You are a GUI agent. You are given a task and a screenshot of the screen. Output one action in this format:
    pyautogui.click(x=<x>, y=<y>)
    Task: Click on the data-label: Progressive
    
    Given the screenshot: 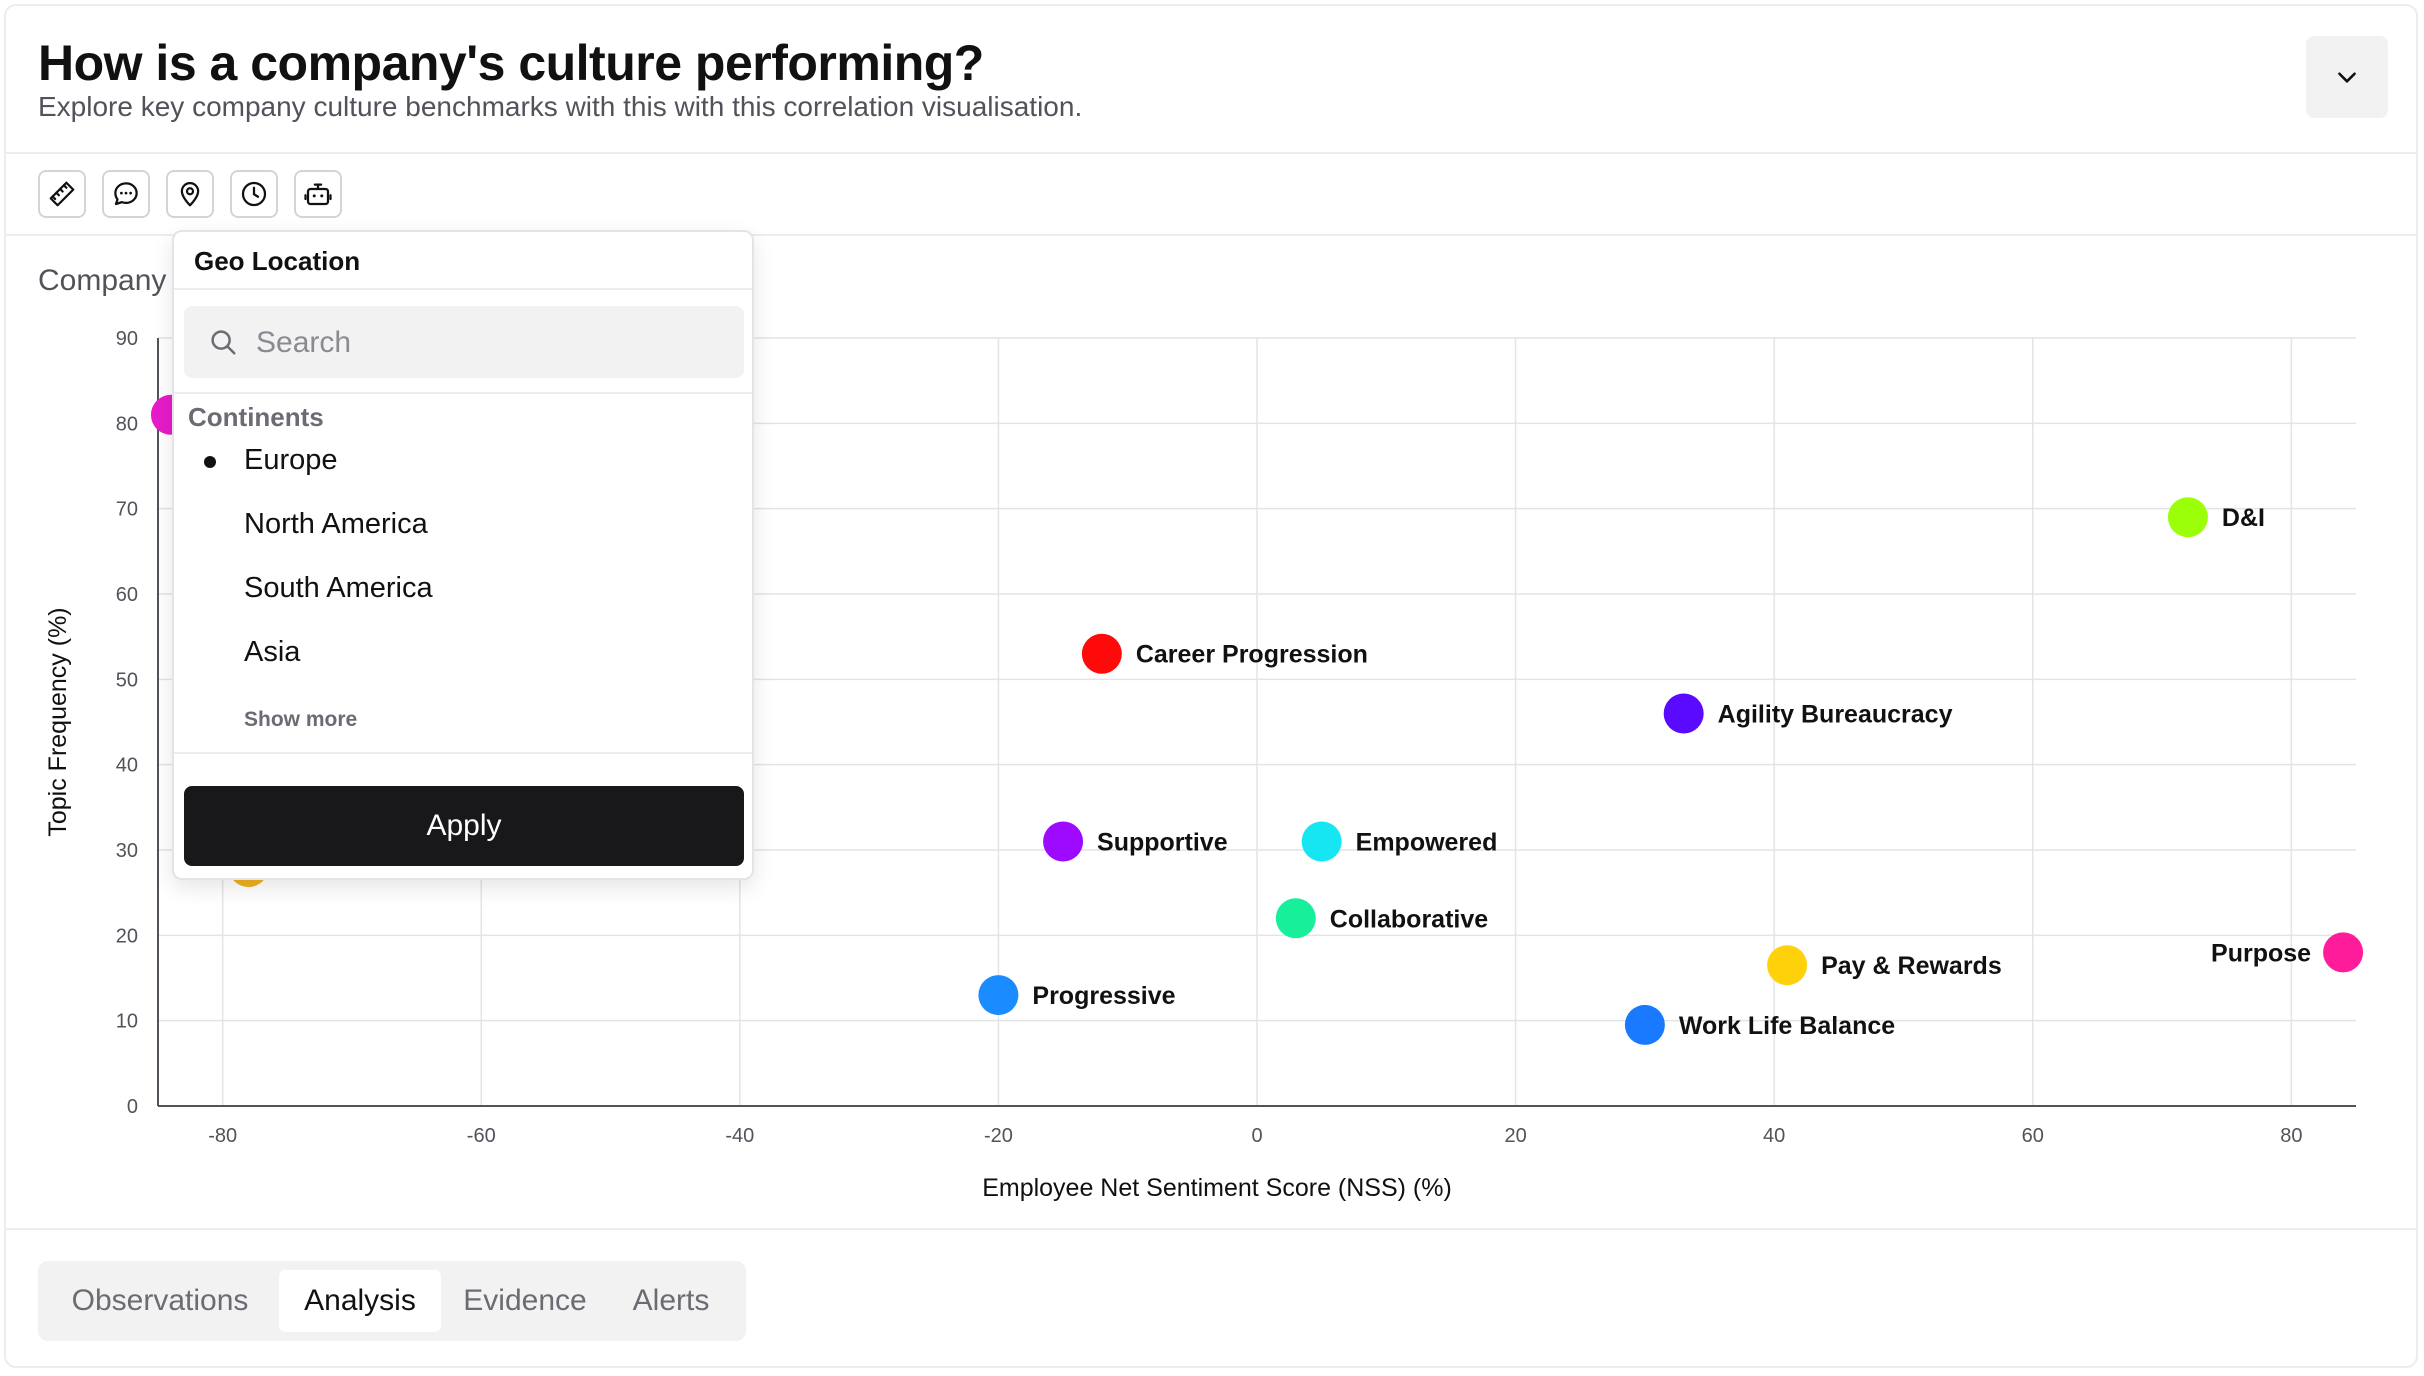 What is the action you would take?
    pyautogui.click(x=1103, y=996)
    